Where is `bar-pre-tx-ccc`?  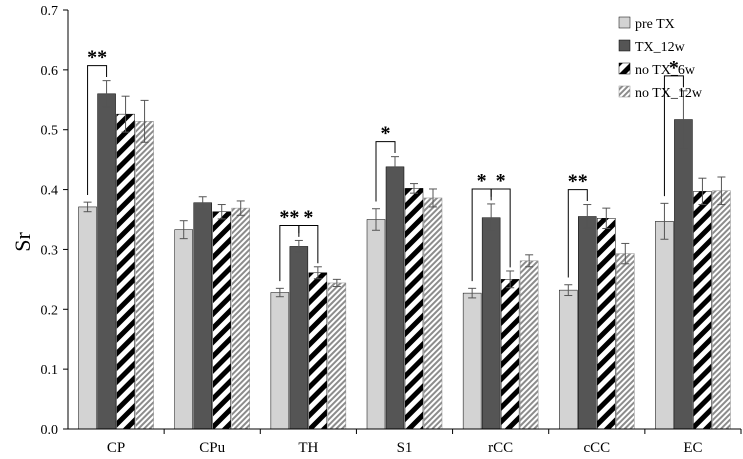
bar-pre-tx-ccc is located at coordinates (568, 359).